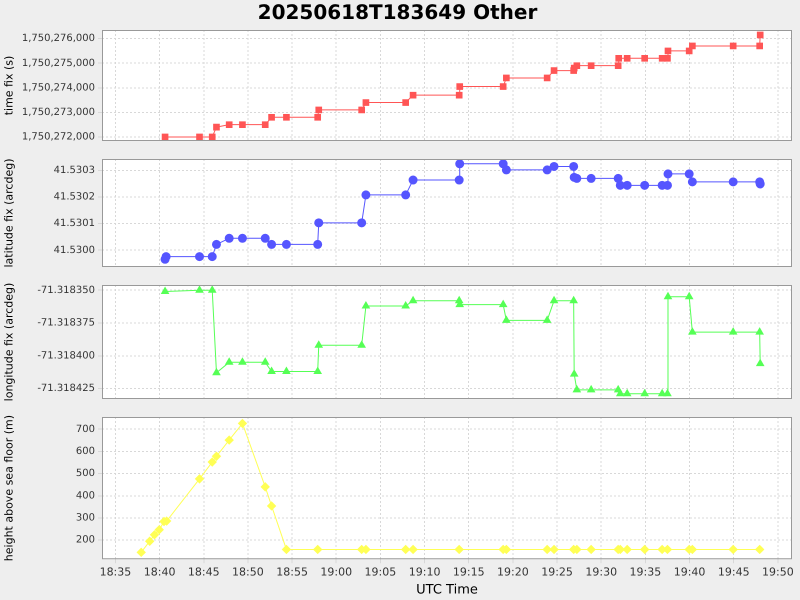 The width and height of the screenshot is (800, 600). Describe the element at coordinates (66, 290) in the screenshot. I see `y-tick-label: -71.318350` at that location.